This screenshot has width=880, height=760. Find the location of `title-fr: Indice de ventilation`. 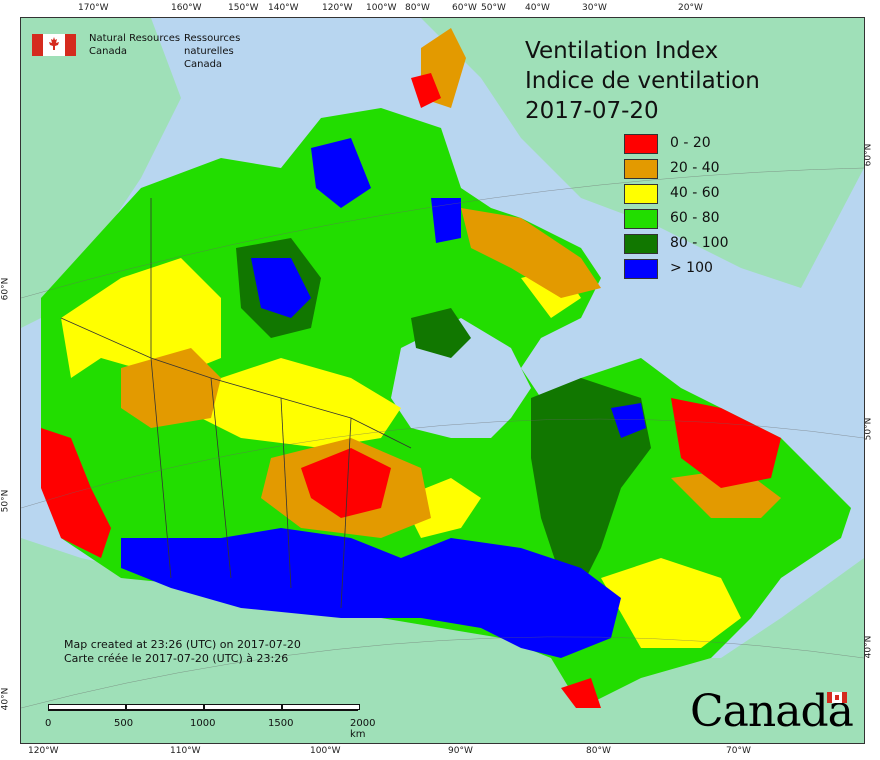

title-fr: Indice de ventilation is located at coordinates (642, 81).